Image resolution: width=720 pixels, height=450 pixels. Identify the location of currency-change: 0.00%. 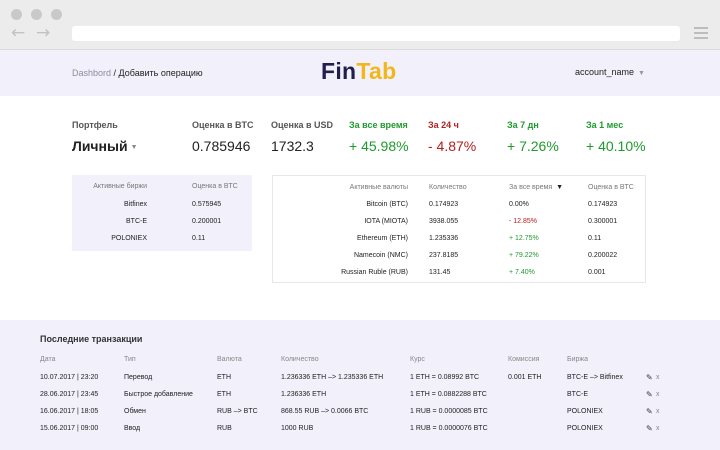
(519, 204).